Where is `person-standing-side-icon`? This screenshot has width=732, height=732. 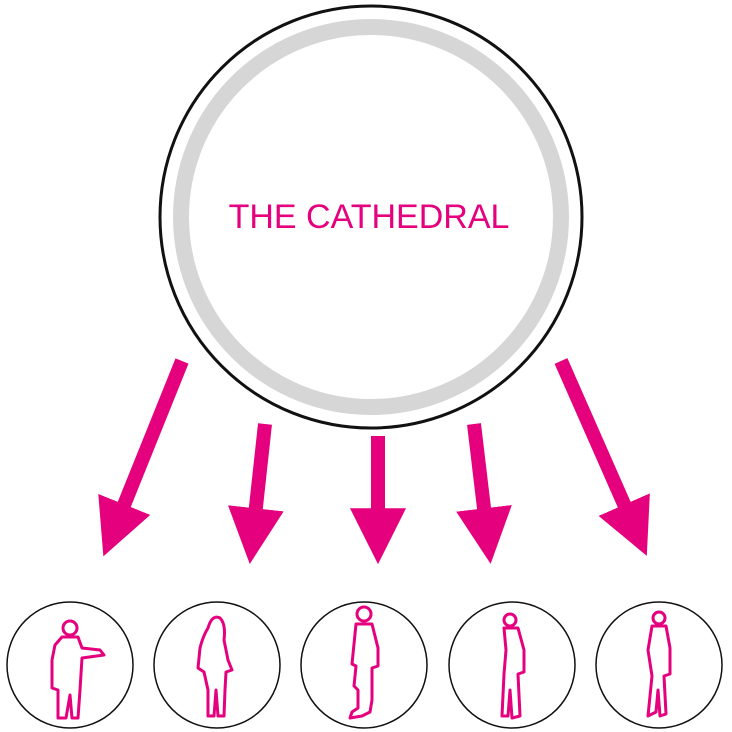 person-standing-side-icon is located at coordinates (364, 662).